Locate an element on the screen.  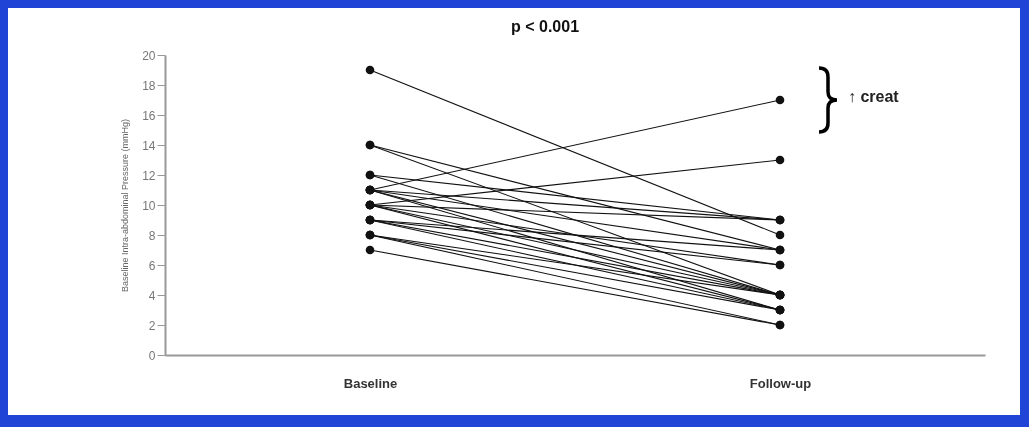
y-tick-label: 0 is located at coordinates (152, 355).